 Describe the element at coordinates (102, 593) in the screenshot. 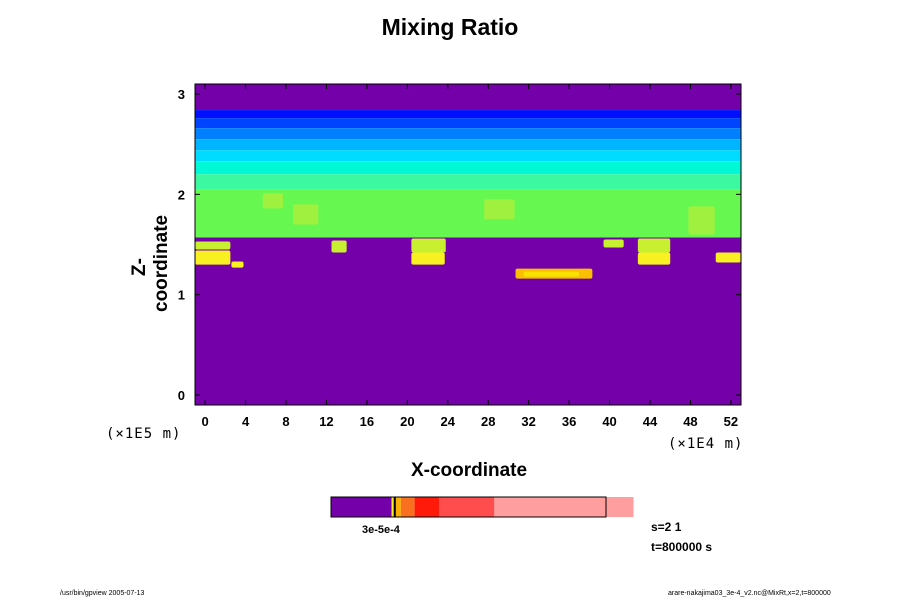

I see `footer-command: /usr/bin/gpview 2005-07-13` at that location.